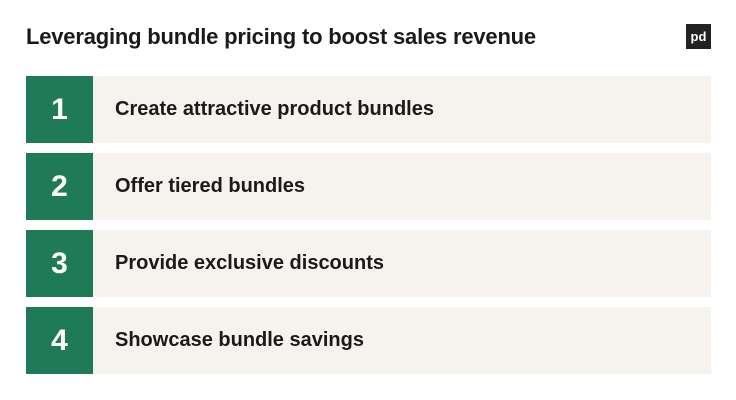  I want to click on step-number: 3, so click(59, 263).